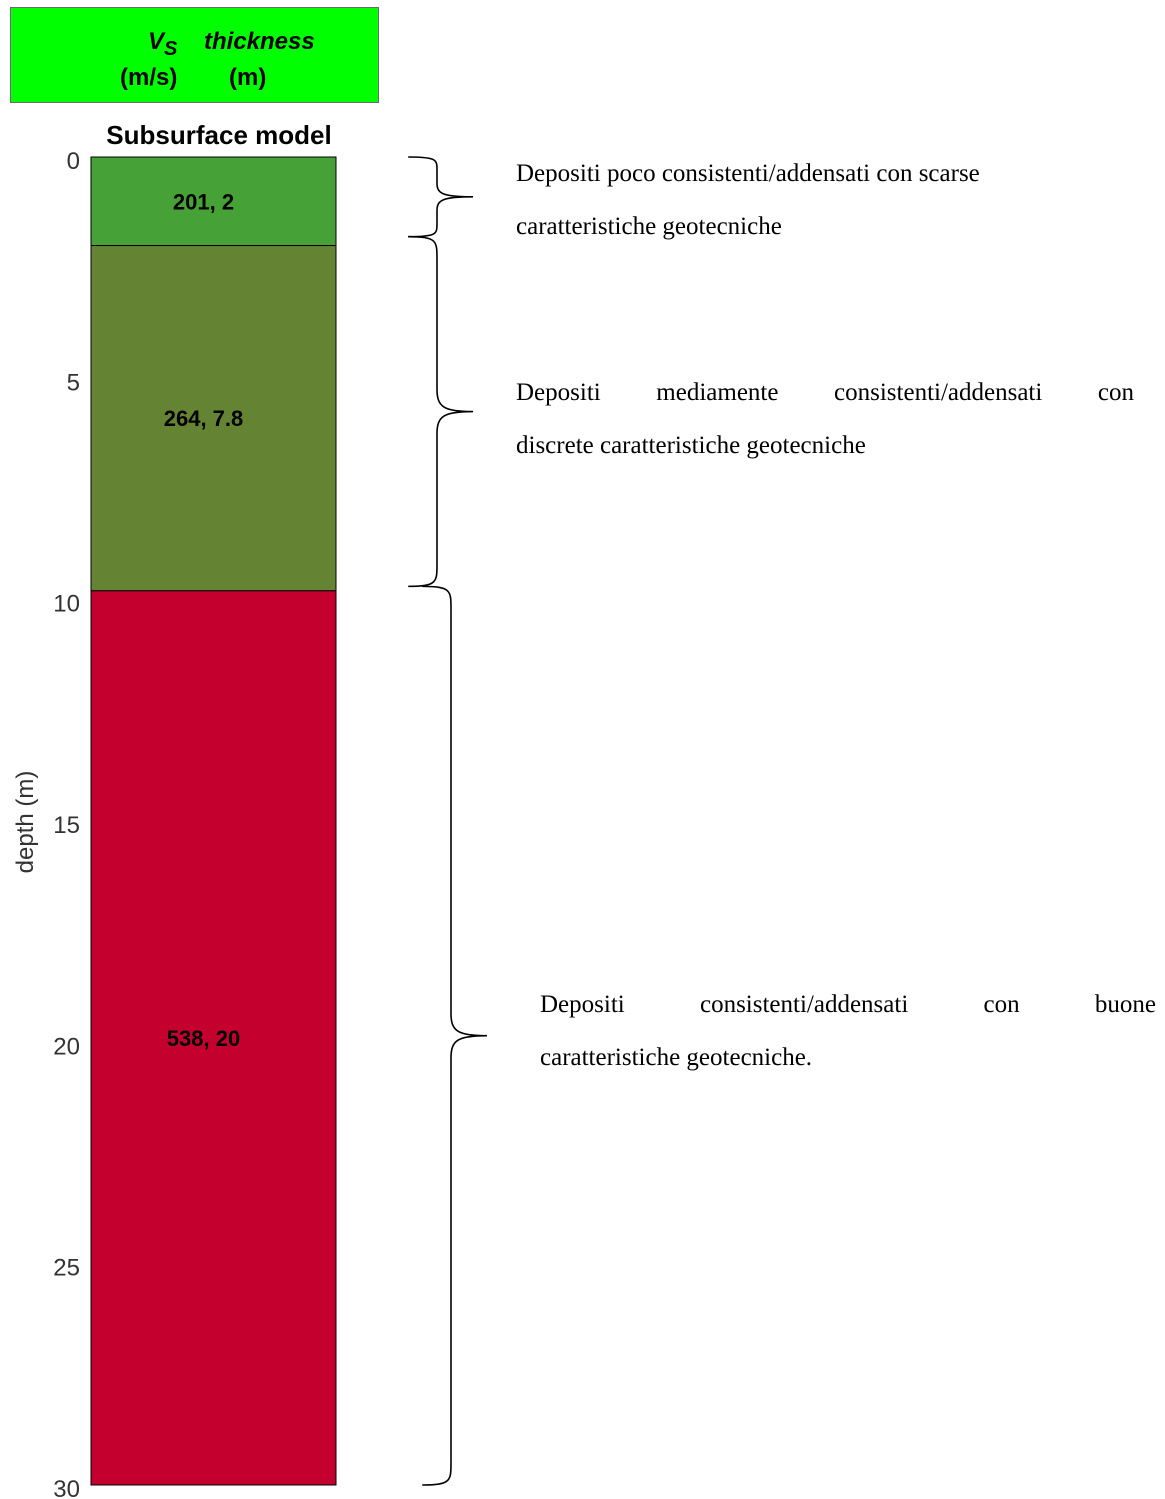 The width and height of the screenshot is (1165, 1499). I want to click on y-tick-label-25: 25, so click(66, 1268).